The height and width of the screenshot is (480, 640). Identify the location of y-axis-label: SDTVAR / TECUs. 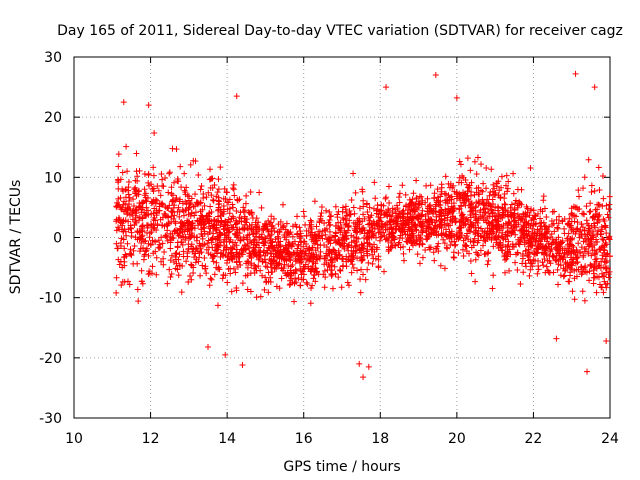
(16, 237).